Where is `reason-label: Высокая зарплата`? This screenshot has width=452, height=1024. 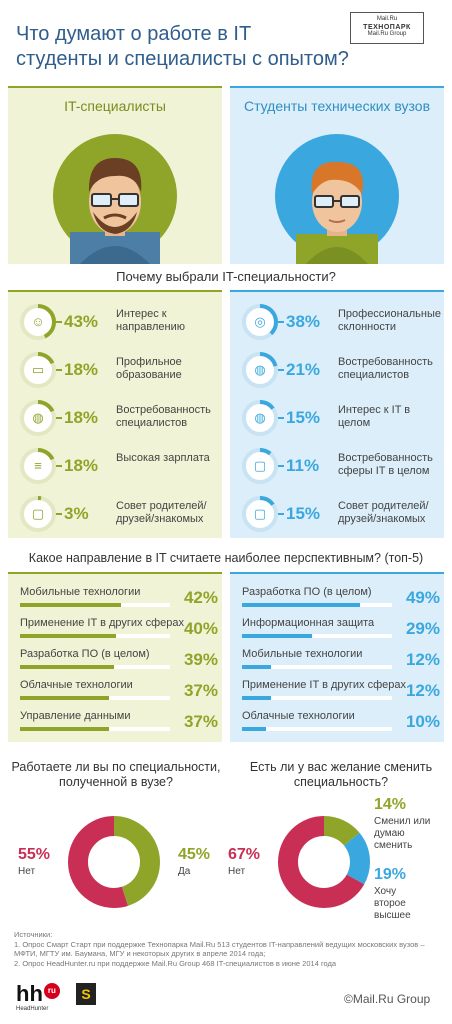 reason-label: Высокая зарплата is located at coordinates (163, 458).